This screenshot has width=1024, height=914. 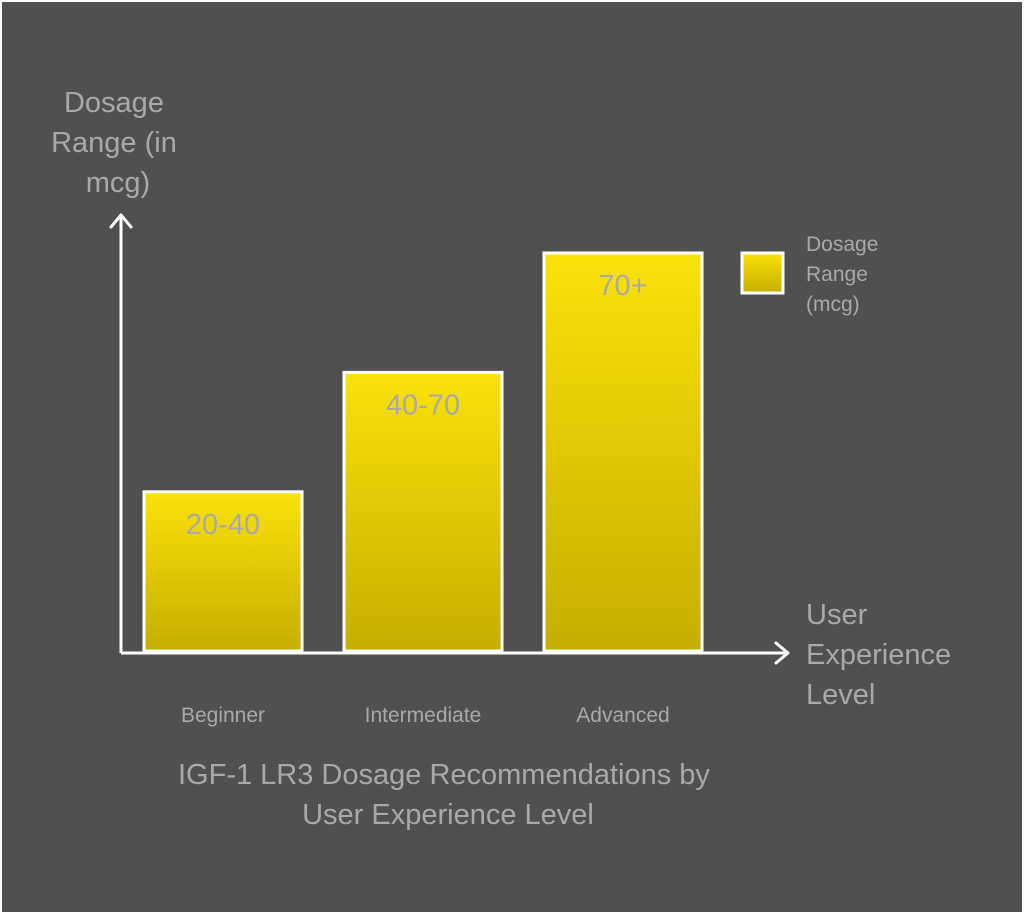 What do you see at coordinates (623, 452) in the screenshot?
I see `bar-advanced` at bounding box center [623, 452].